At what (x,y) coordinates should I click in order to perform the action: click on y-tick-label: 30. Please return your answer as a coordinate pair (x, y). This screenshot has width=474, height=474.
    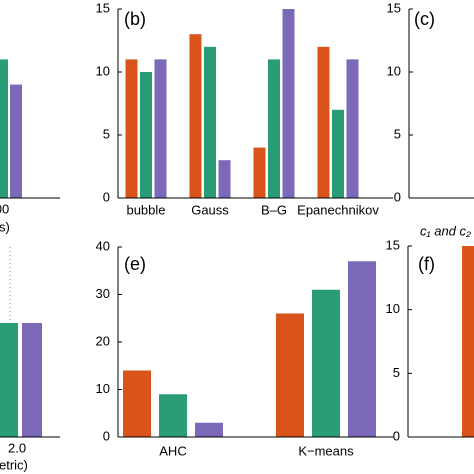
    Looking at the image, I should click on (103, 293).